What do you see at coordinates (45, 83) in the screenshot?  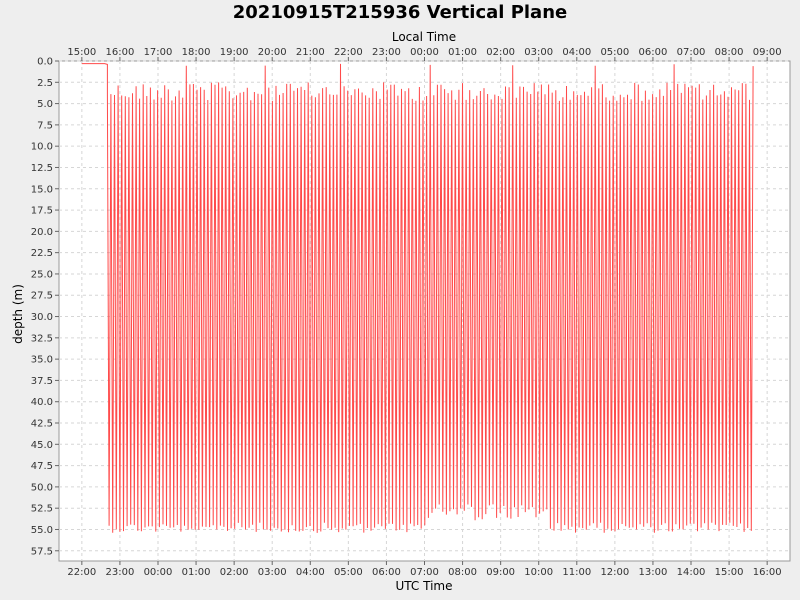 I see `y-tick-label: 2.5` at bounding box center [45, 83].